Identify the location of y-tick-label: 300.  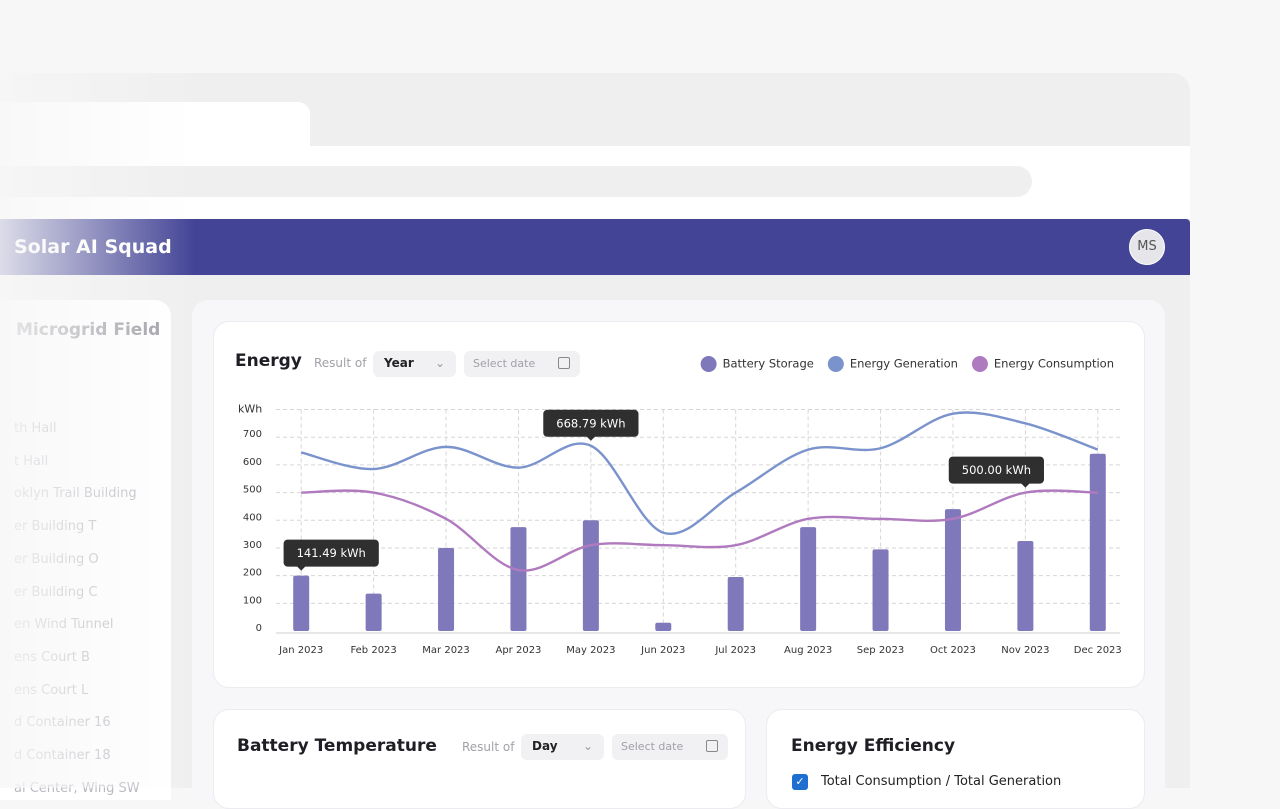
(252, 545).